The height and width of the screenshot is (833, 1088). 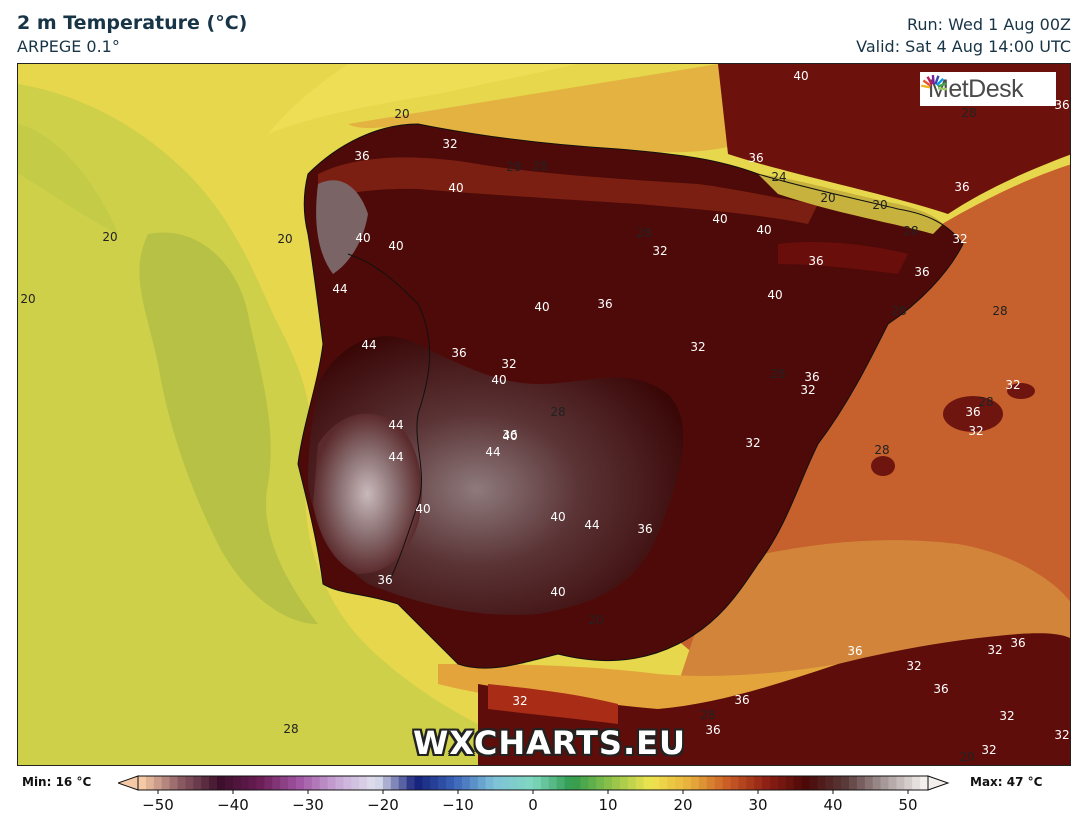 What do you see at coordinates (128, 783) in the screenshot?
I see `colorbar-left-arrow` at bounding box center [128, 783].